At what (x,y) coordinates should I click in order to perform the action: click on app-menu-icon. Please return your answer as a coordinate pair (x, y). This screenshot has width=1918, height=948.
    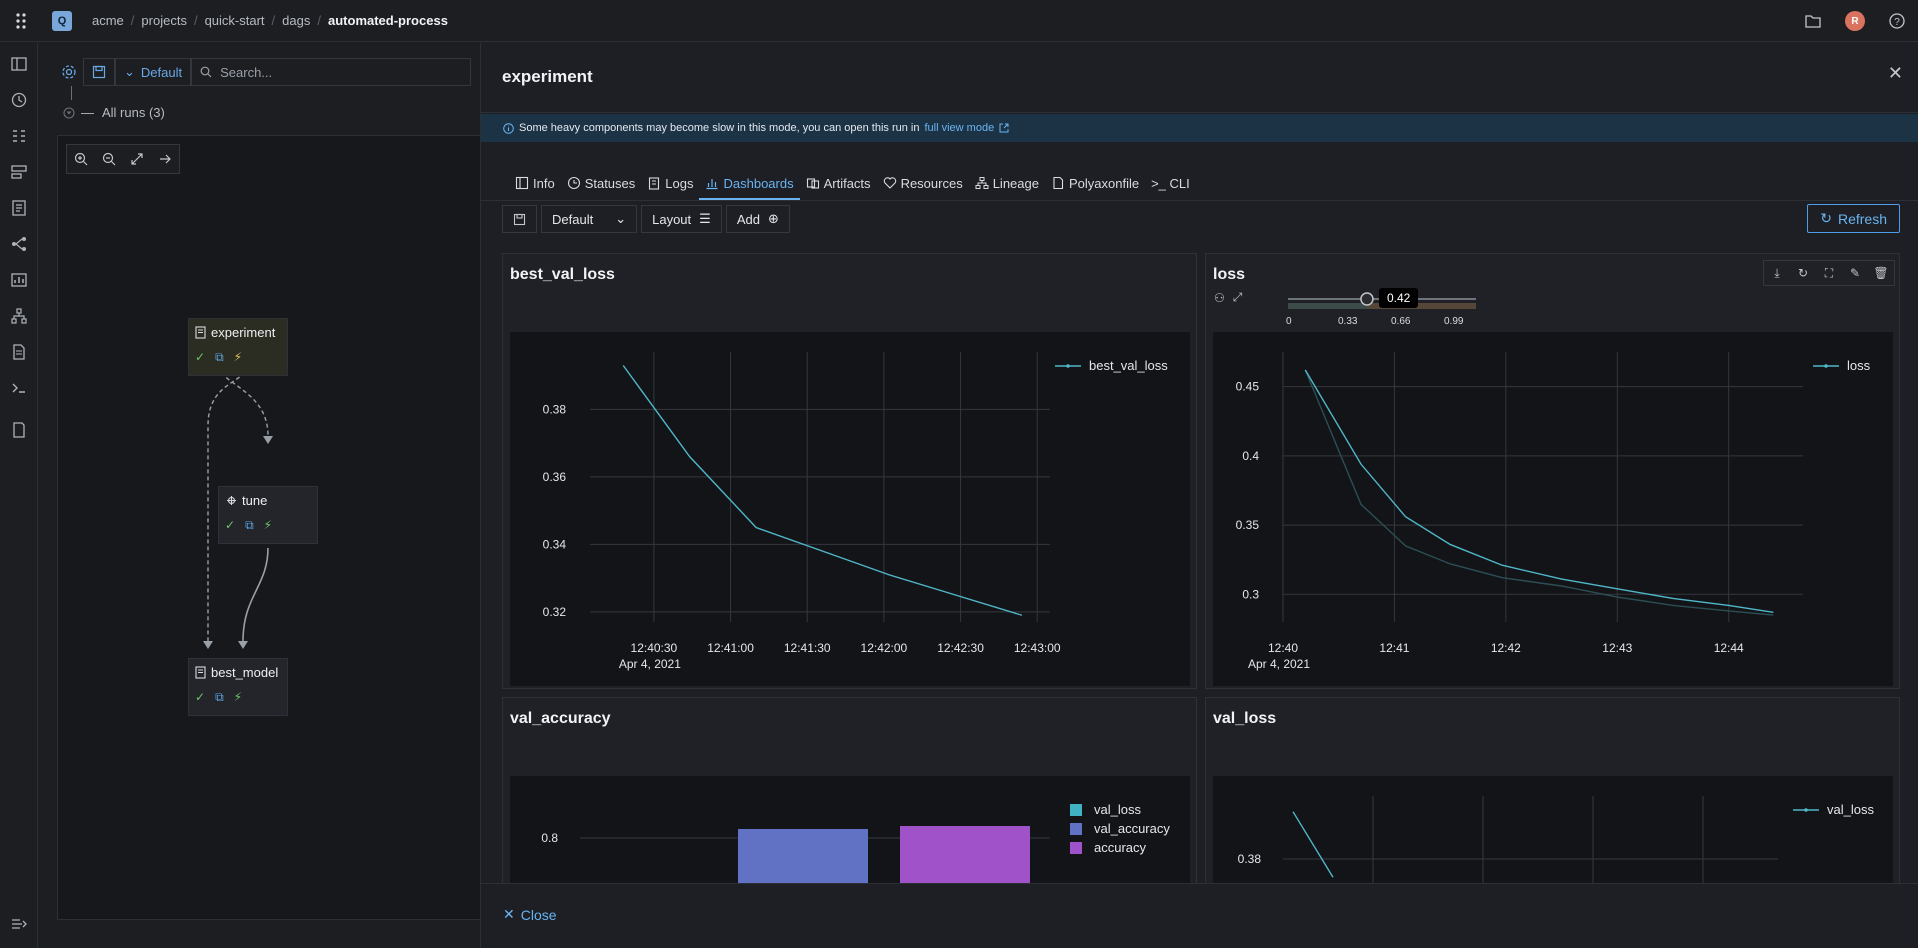
    Looking at the image, I should click on (21, 21).